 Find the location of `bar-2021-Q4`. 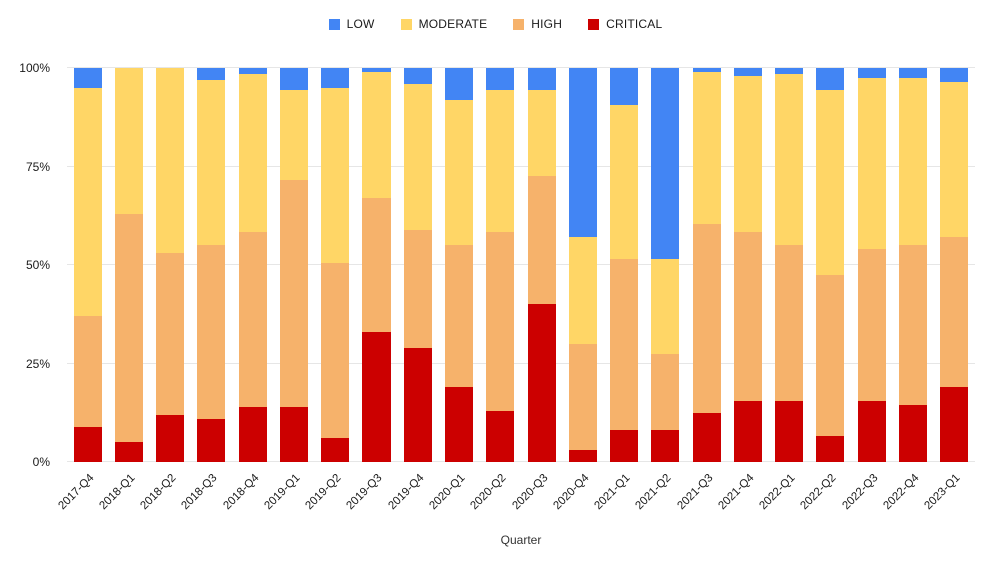

bar-2021-Q4 is located at coordinates (747, 265).